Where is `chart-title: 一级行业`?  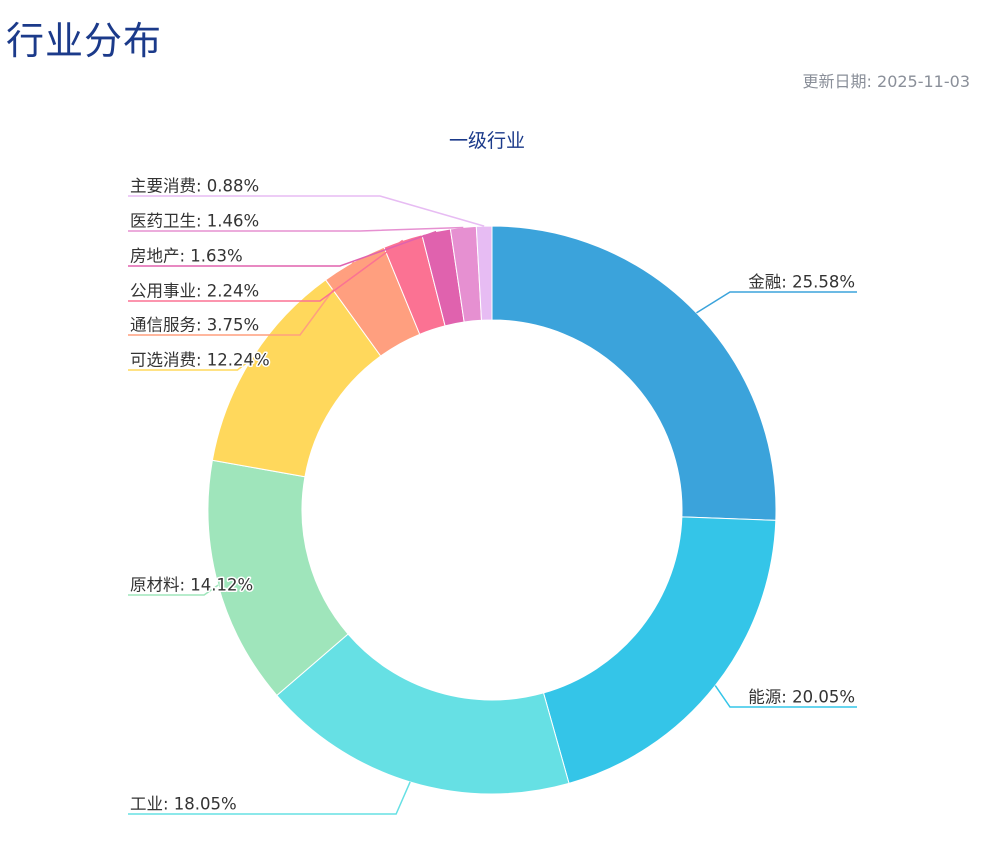
chart-title: 一级行业 is located at coordinates (487, 141).